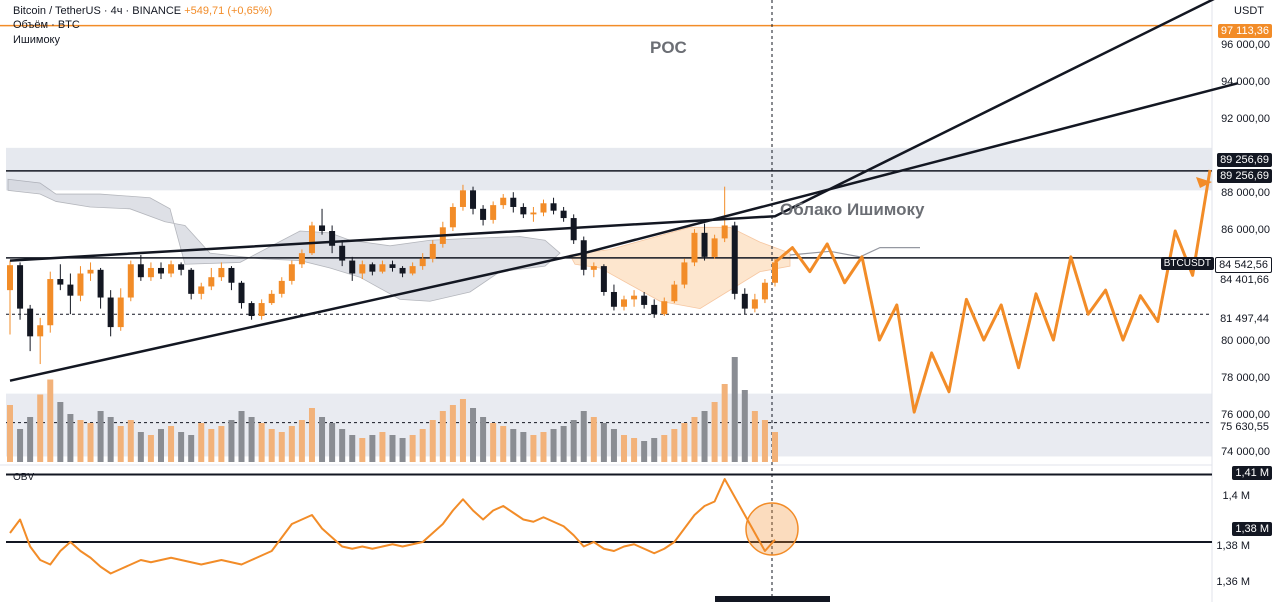 The image size is (1280, 602). What do you see at coordinates (1233, 581) in the screenshot?
I see `obv-axis-tick: 1,36 M` at bounding box center [1233, 581].